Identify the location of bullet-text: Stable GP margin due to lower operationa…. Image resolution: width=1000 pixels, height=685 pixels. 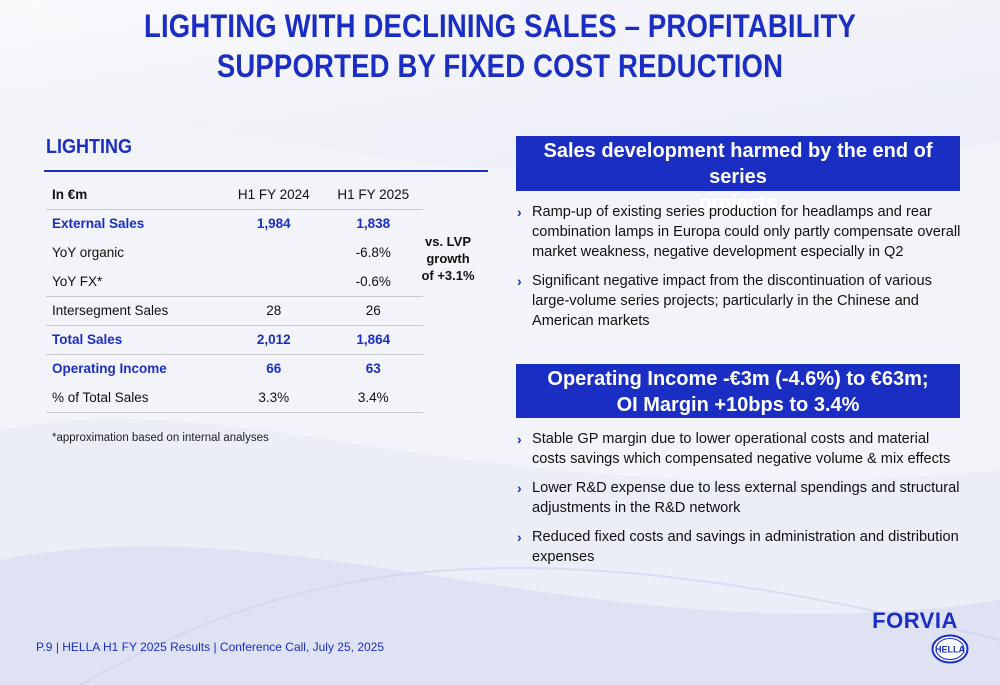
(741, 449).